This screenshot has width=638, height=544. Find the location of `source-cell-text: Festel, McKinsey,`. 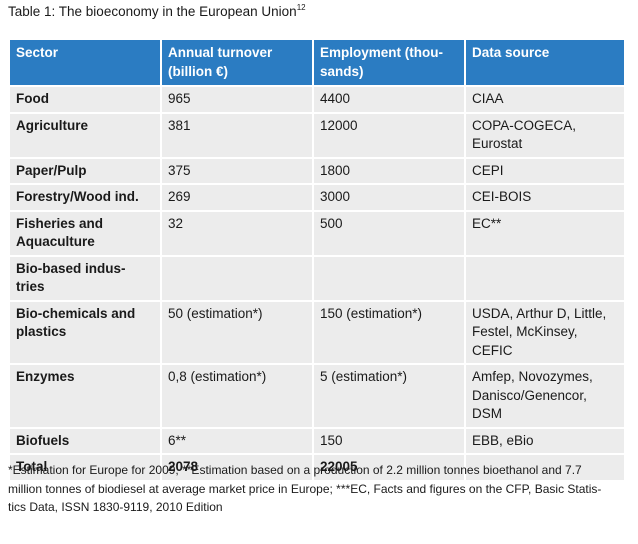

source-cell-text: Festel, McKinsey, is located at coordinates (525, 331).